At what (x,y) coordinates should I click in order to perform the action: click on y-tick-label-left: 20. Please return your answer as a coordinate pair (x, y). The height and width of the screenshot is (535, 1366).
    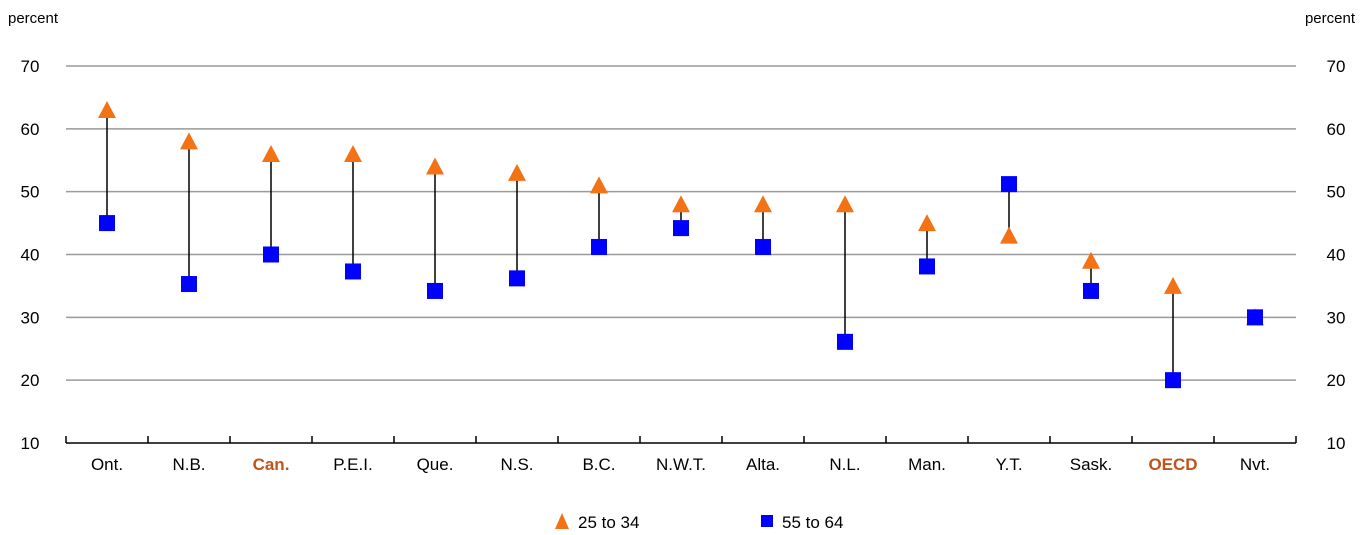
    Looking at the image, I should click on (30, 380).